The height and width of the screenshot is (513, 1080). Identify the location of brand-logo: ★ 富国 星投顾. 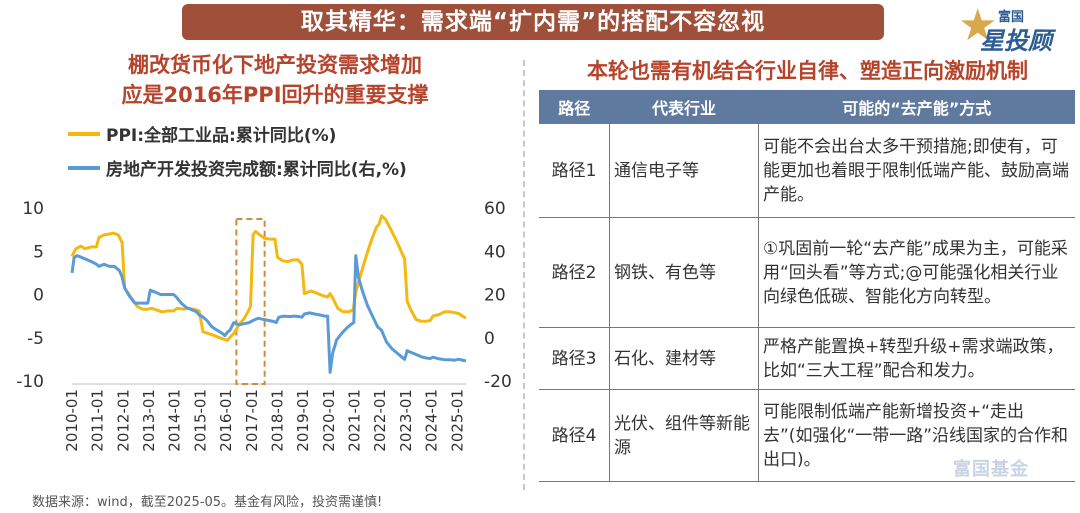
(1013, 28).